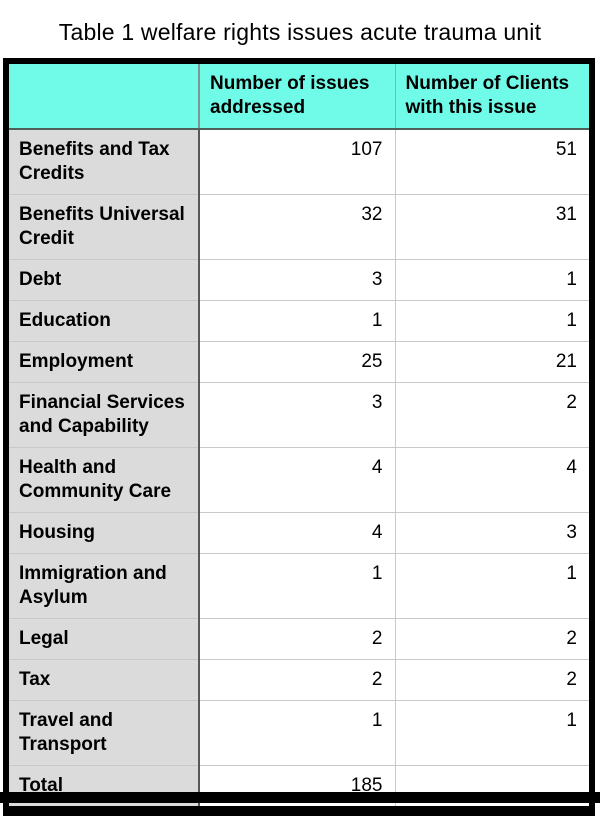 The width and height of the screenshot is (600, 816). What do you see at coordinates (493, 788) in the screenshot?
I see `clients-value` at bounding box center [493, 788].